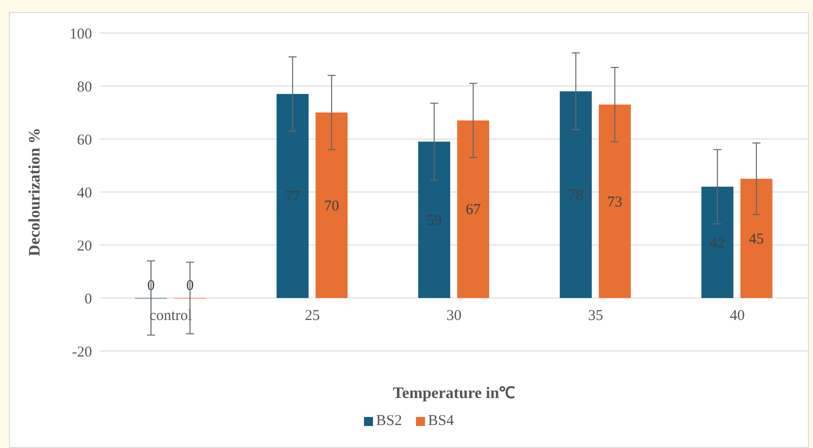  Describe the element at coordinates (84, 193) in the screenshot. I see `y-tick-label: 40` at that location.